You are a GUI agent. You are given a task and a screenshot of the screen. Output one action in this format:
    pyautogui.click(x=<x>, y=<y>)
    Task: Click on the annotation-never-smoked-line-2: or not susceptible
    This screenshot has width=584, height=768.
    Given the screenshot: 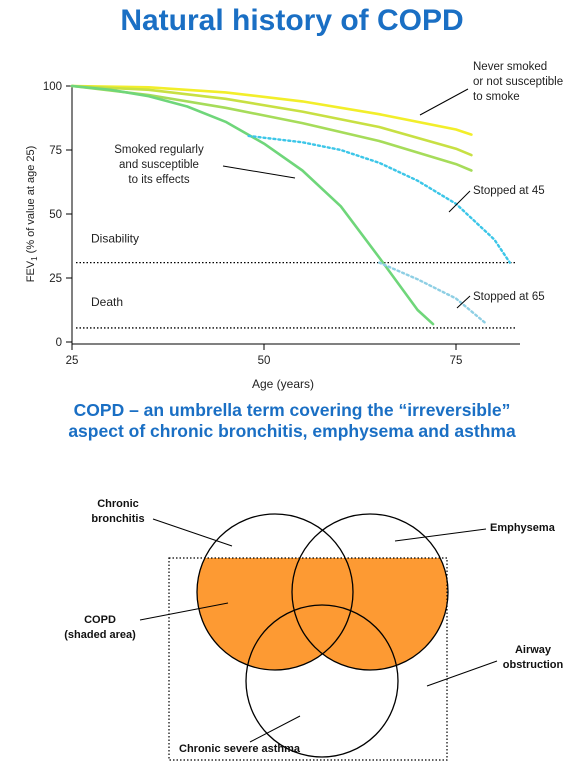 What is the action you would take?
    pyautogui.click(x=518, y=82)
    